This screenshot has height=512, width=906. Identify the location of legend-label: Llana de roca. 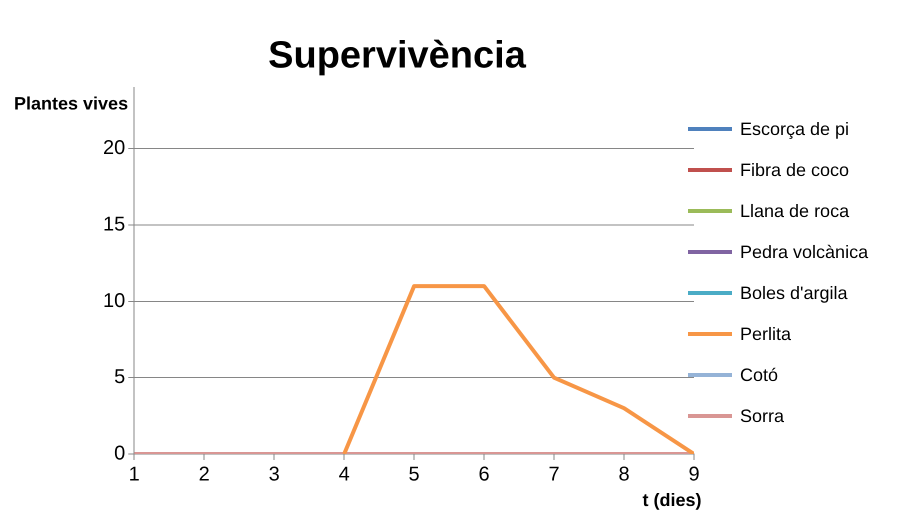
(795, 211).